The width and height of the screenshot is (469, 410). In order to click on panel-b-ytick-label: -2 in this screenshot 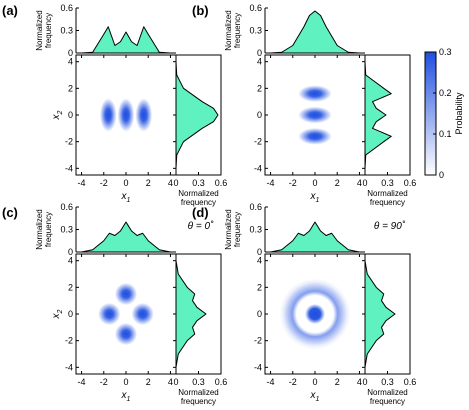, I will do `click(258, 142)`.